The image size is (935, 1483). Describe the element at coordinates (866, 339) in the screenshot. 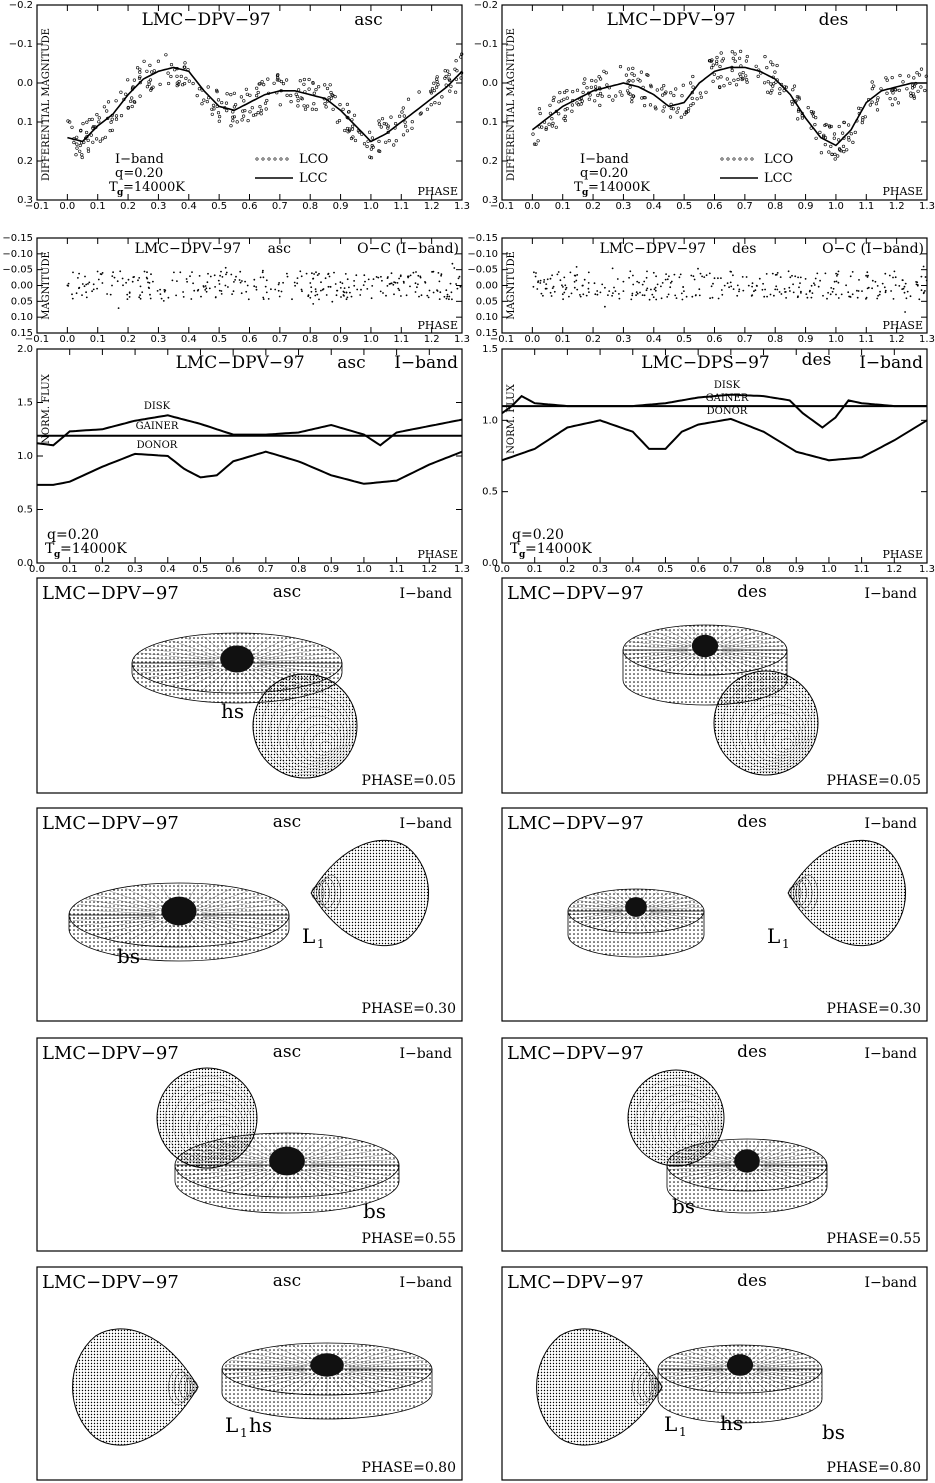

I see `x-tick-label: 1.1` at that location.